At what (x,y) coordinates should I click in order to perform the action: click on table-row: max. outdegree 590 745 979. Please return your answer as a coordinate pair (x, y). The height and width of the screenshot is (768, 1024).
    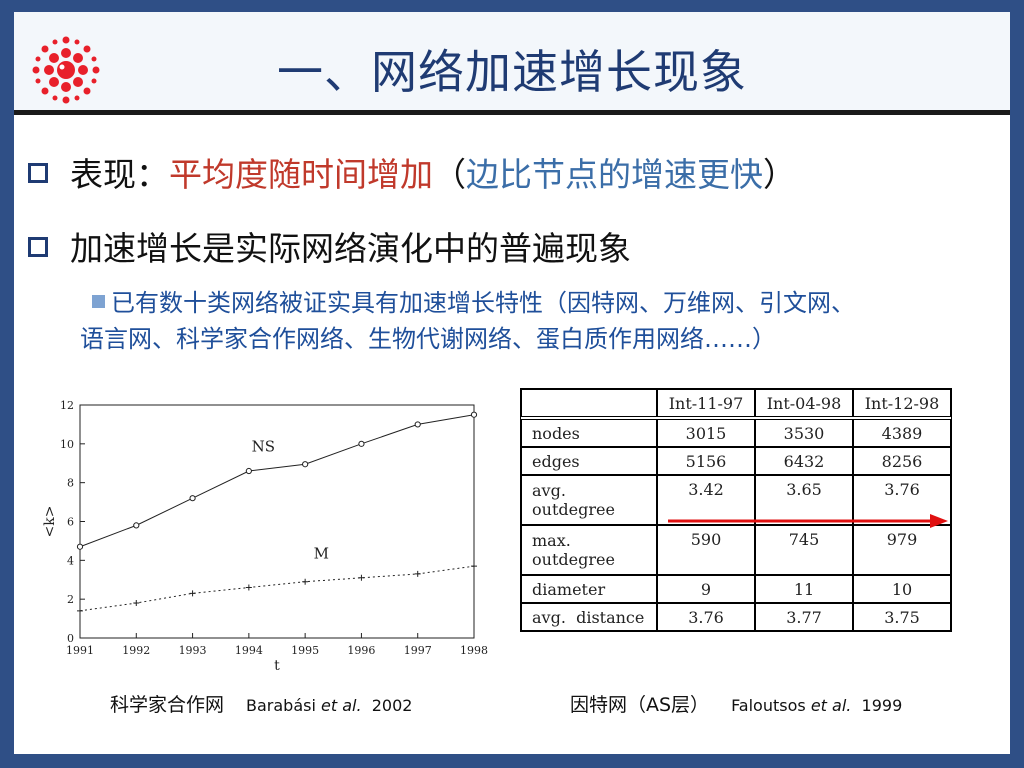
    Looking at the image, I should click on (736, 550).